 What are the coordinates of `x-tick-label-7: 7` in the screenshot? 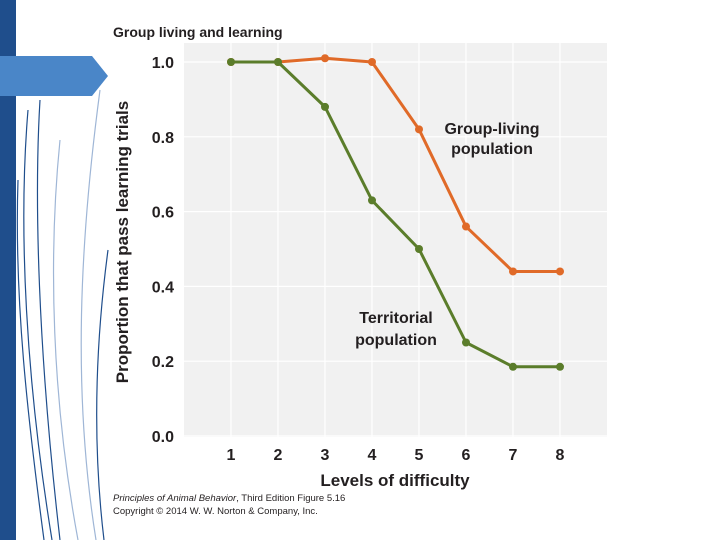 It's located at (513, 455).